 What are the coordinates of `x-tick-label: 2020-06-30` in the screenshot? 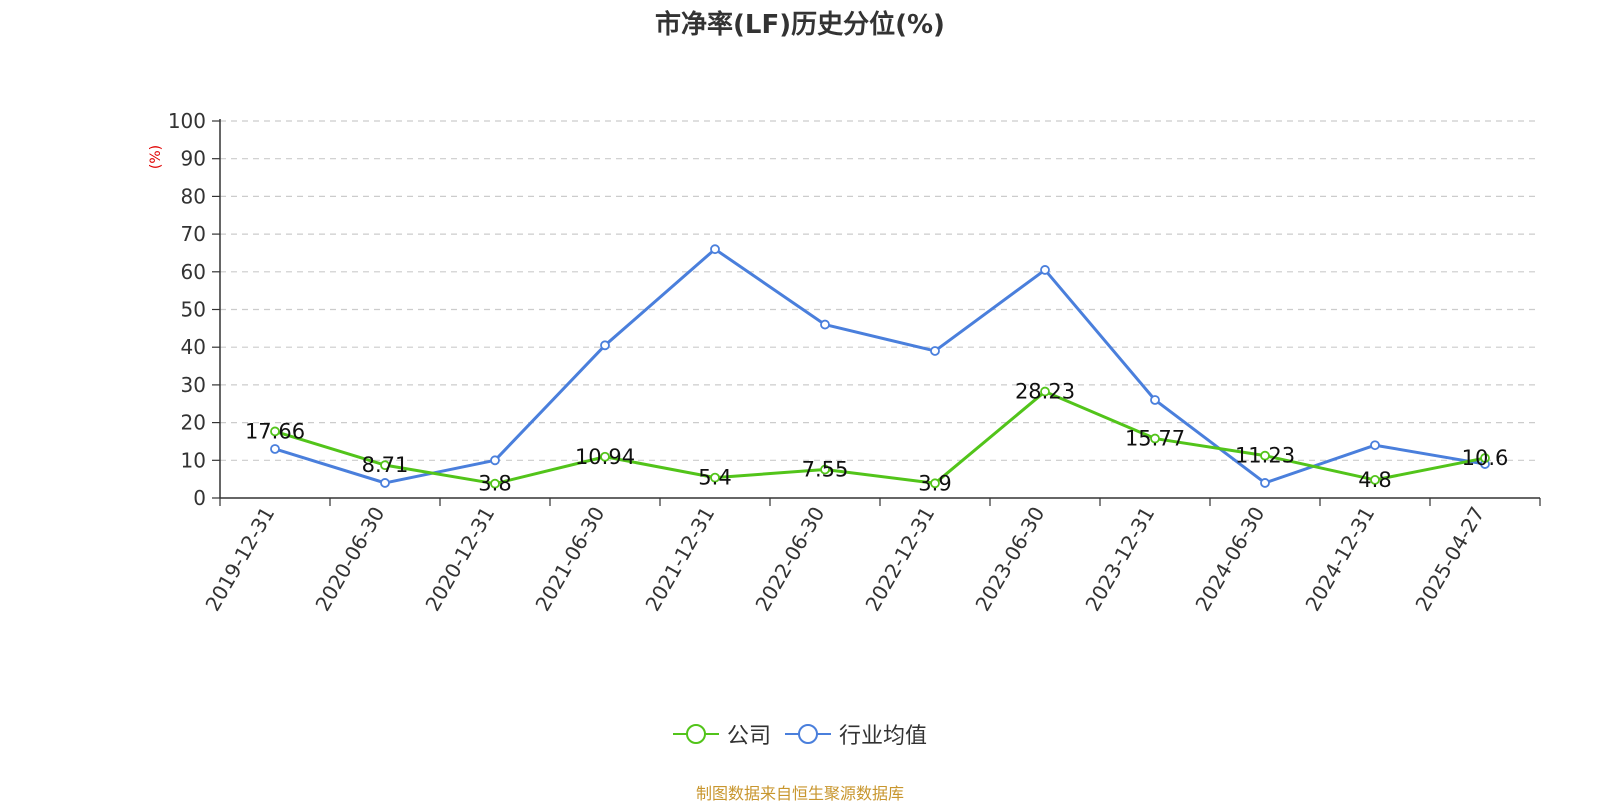 It's located at (349, 559).